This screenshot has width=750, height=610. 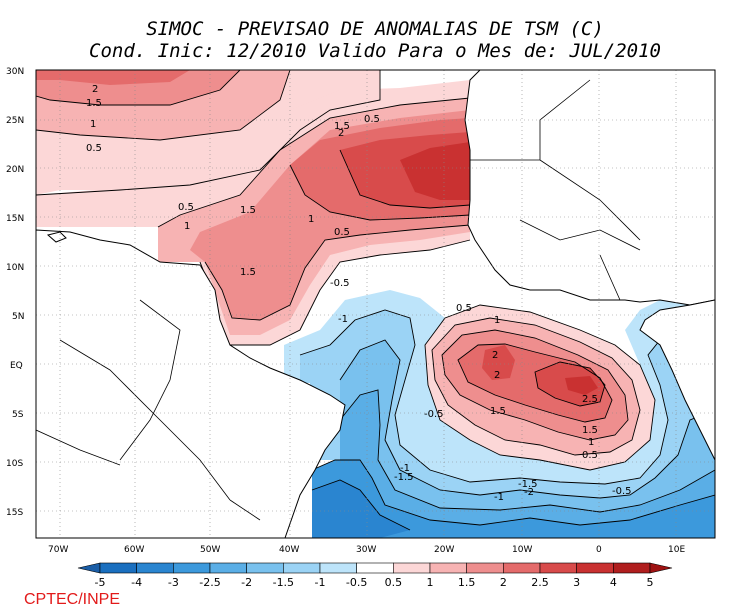 What do you see at coordinates (134, 550) in the screenshot?
I see `lon-tick-label: 60W` at bounding box center [134, 550].